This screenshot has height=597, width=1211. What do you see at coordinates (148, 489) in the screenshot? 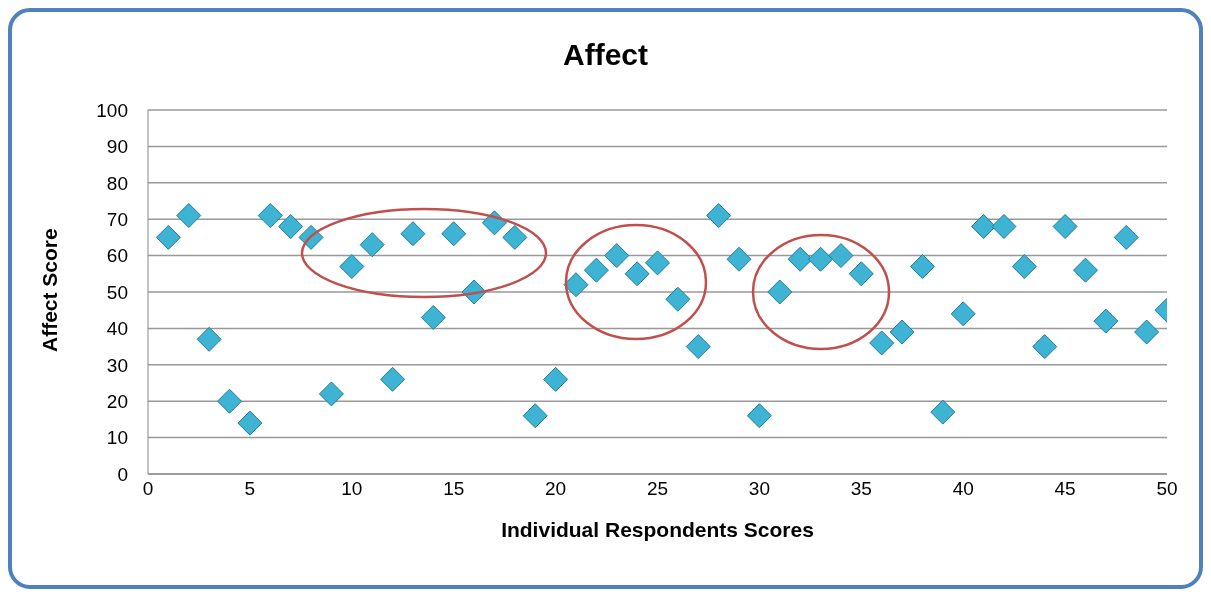
I see `x-tick-label: 0` at bounding box center [148, 489].